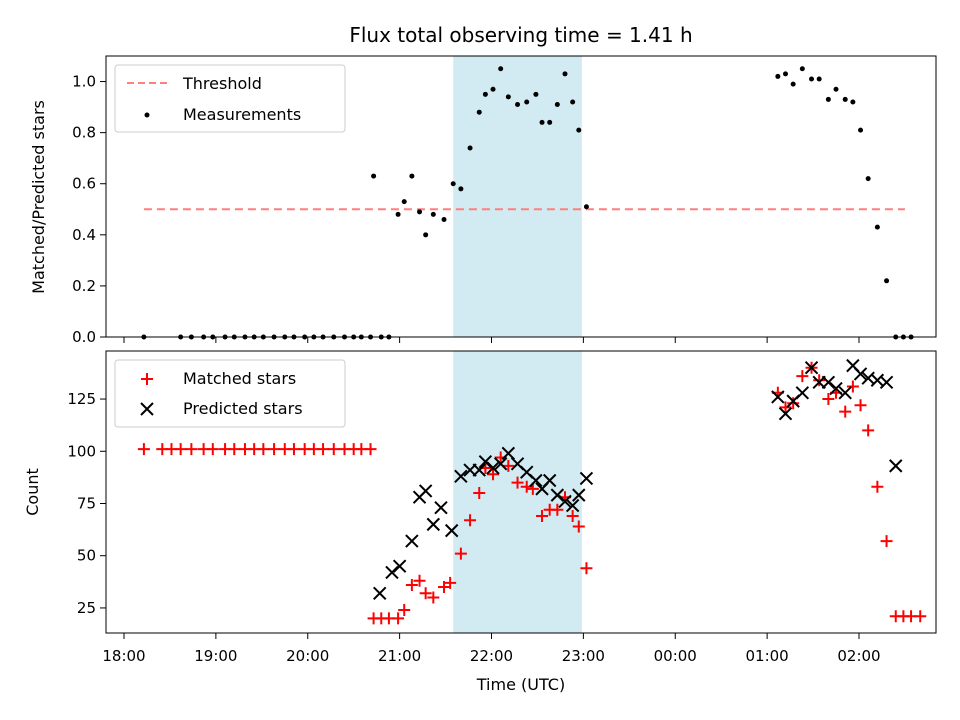  Describe the element at coordinates (399, 656) in the screenshot. I see `x-tick-label: 21:00` at that location.